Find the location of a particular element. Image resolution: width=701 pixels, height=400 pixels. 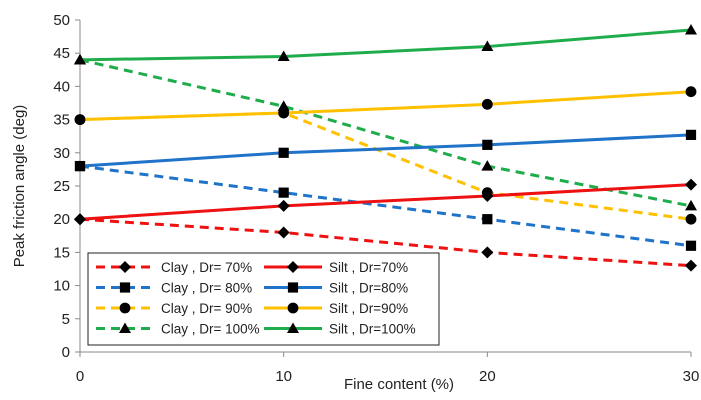

legend-label: Silt , Dr=80% is located at coordinates (368, 288).